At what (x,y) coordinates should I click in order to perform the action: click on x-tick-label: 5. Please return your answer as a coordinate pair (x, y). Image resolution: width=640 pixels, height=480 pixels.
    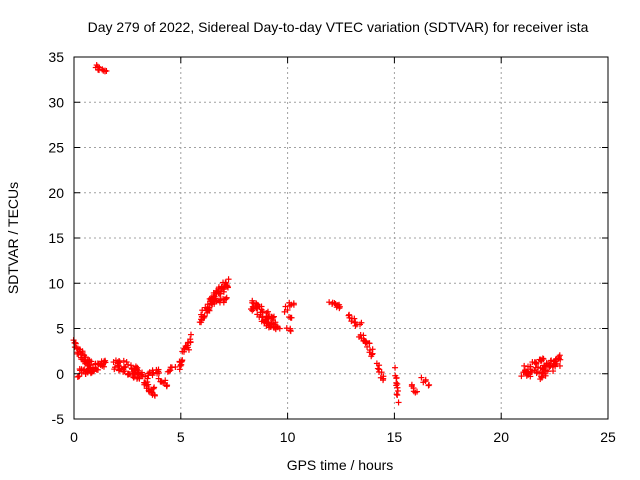
    Looking at the image, I should click on (181, 437).